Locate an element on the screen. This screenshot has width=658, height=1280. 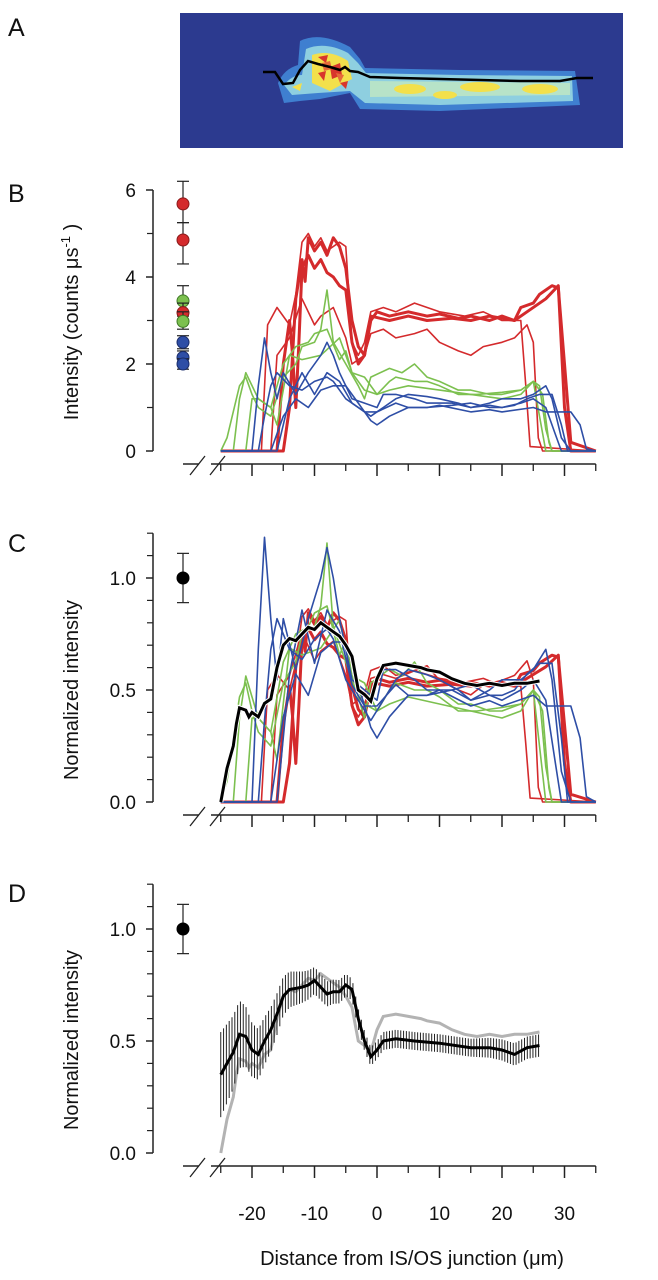
panel-label-c: C is located at coordinates (17, 544).